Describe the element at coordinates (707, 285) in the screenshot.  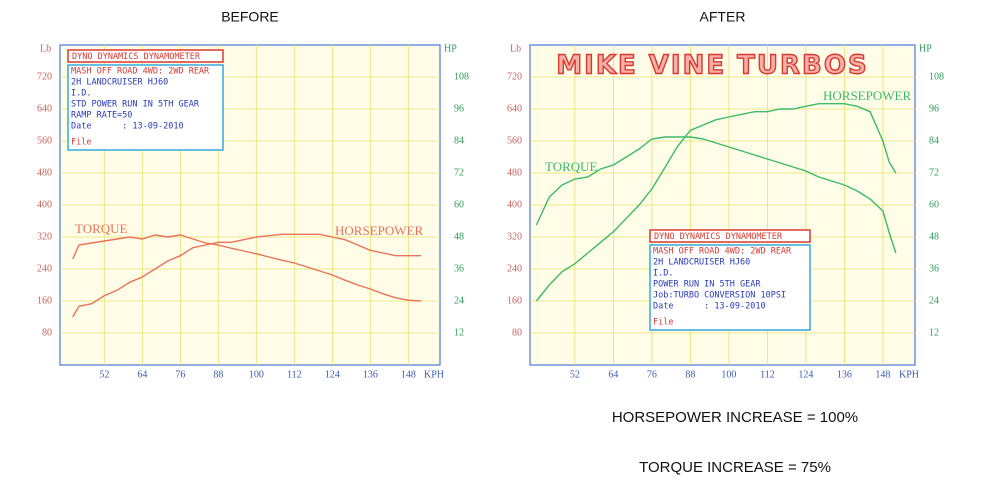
I see `info-line: POWER RUN IN 5TH GEAR` at that location.